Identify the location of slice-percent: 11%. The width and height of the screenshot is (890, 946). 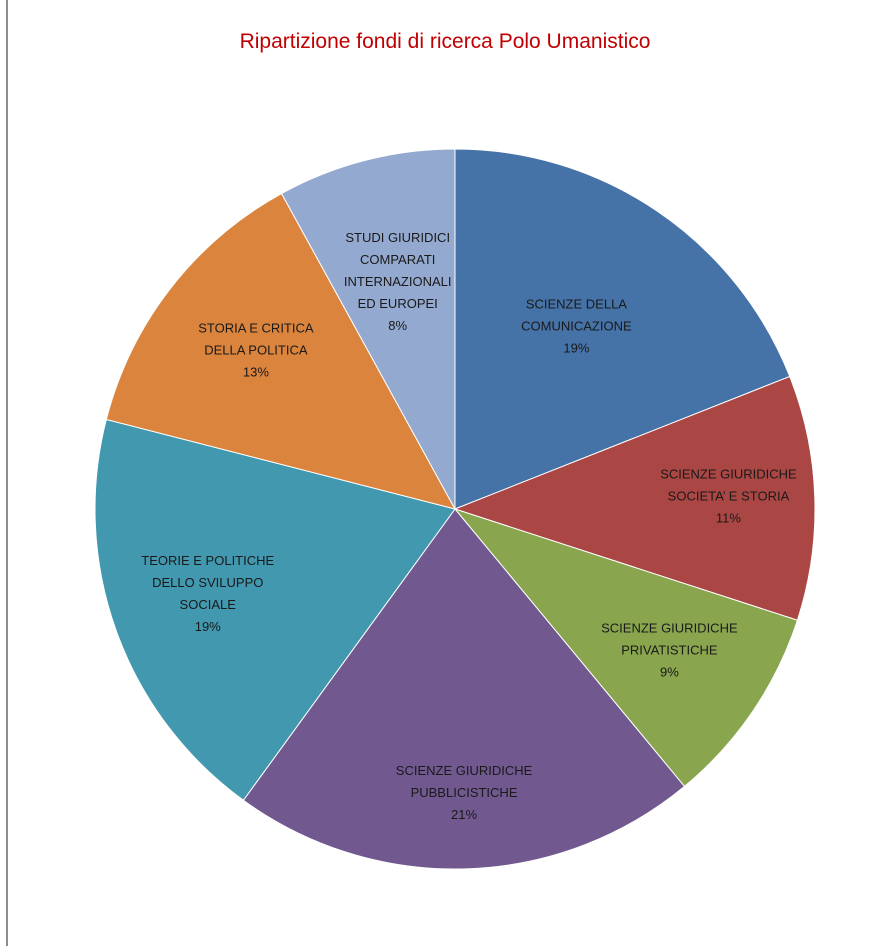
(728, 517).